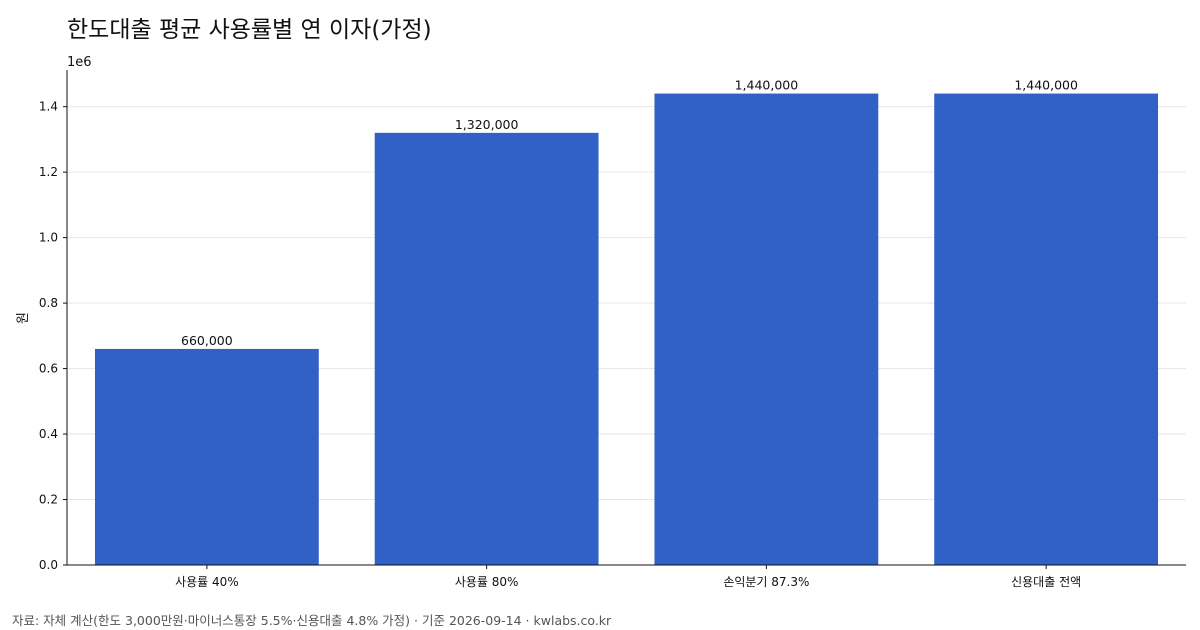  I want to click on y-tick-label: 0.8, so click(48, 303).